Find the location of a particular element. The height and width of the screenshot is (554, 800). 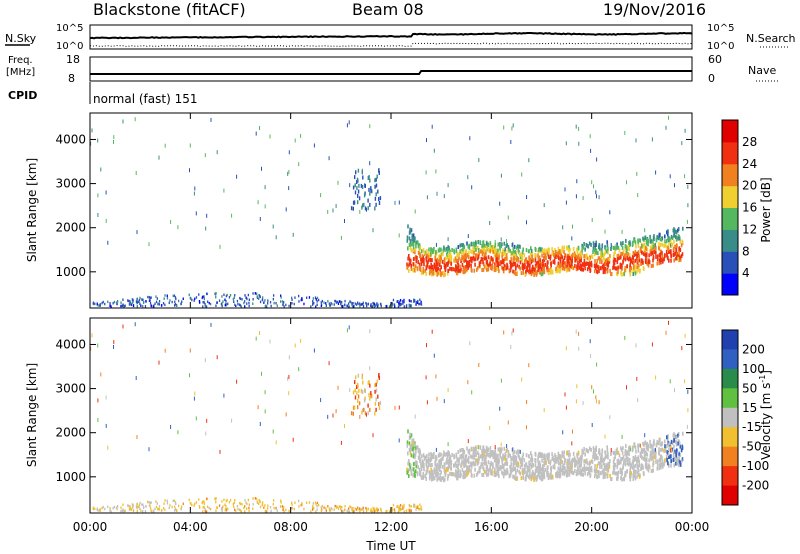

y-tick-label: 1000 is located at coordinates (70, 272).